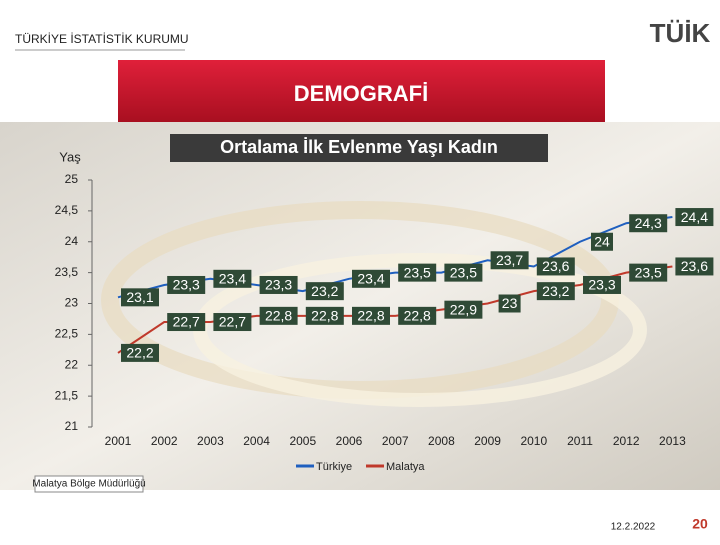 This screenshot has width=720, height=545. What do you see at coordinates (302, 441) in the screenshot?
I see `x-tick-label: 2005` at bounding box center [302, 441].